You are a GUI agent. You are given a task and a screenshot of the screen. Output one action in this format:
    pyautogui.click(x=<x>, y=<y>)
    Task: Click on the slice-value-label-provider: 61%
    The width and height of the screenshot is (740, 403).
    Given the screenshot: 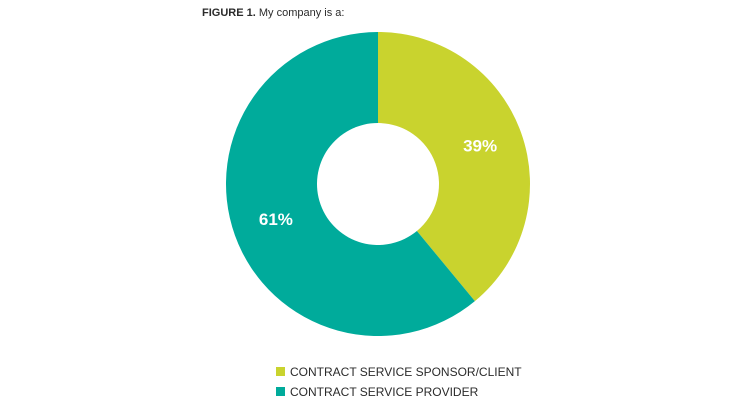 What is the action you would take?
    pyautogui.click(x=276, y=219)
    